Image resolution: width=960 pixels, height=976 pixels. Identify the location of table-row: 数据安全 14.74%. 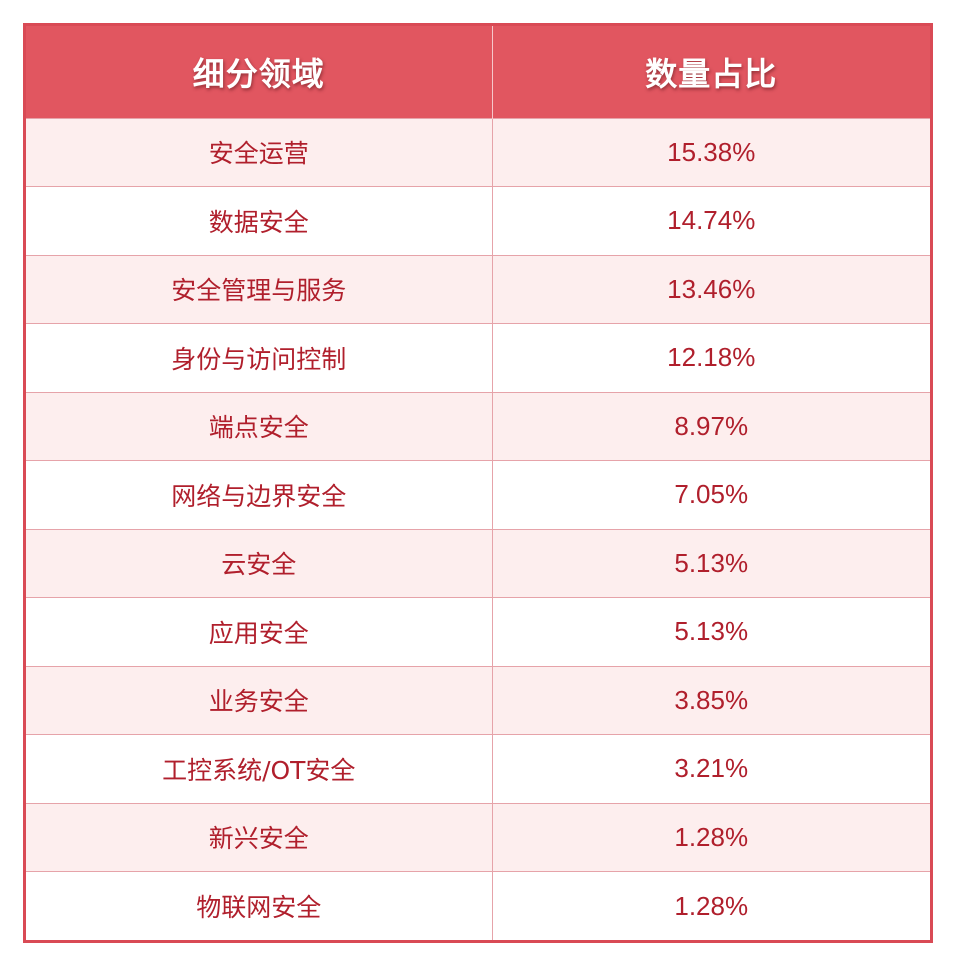
(478, 220).